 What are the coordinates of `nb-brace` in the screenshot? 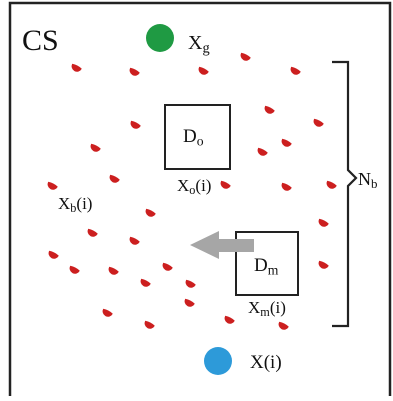 It's located at (345, 194).